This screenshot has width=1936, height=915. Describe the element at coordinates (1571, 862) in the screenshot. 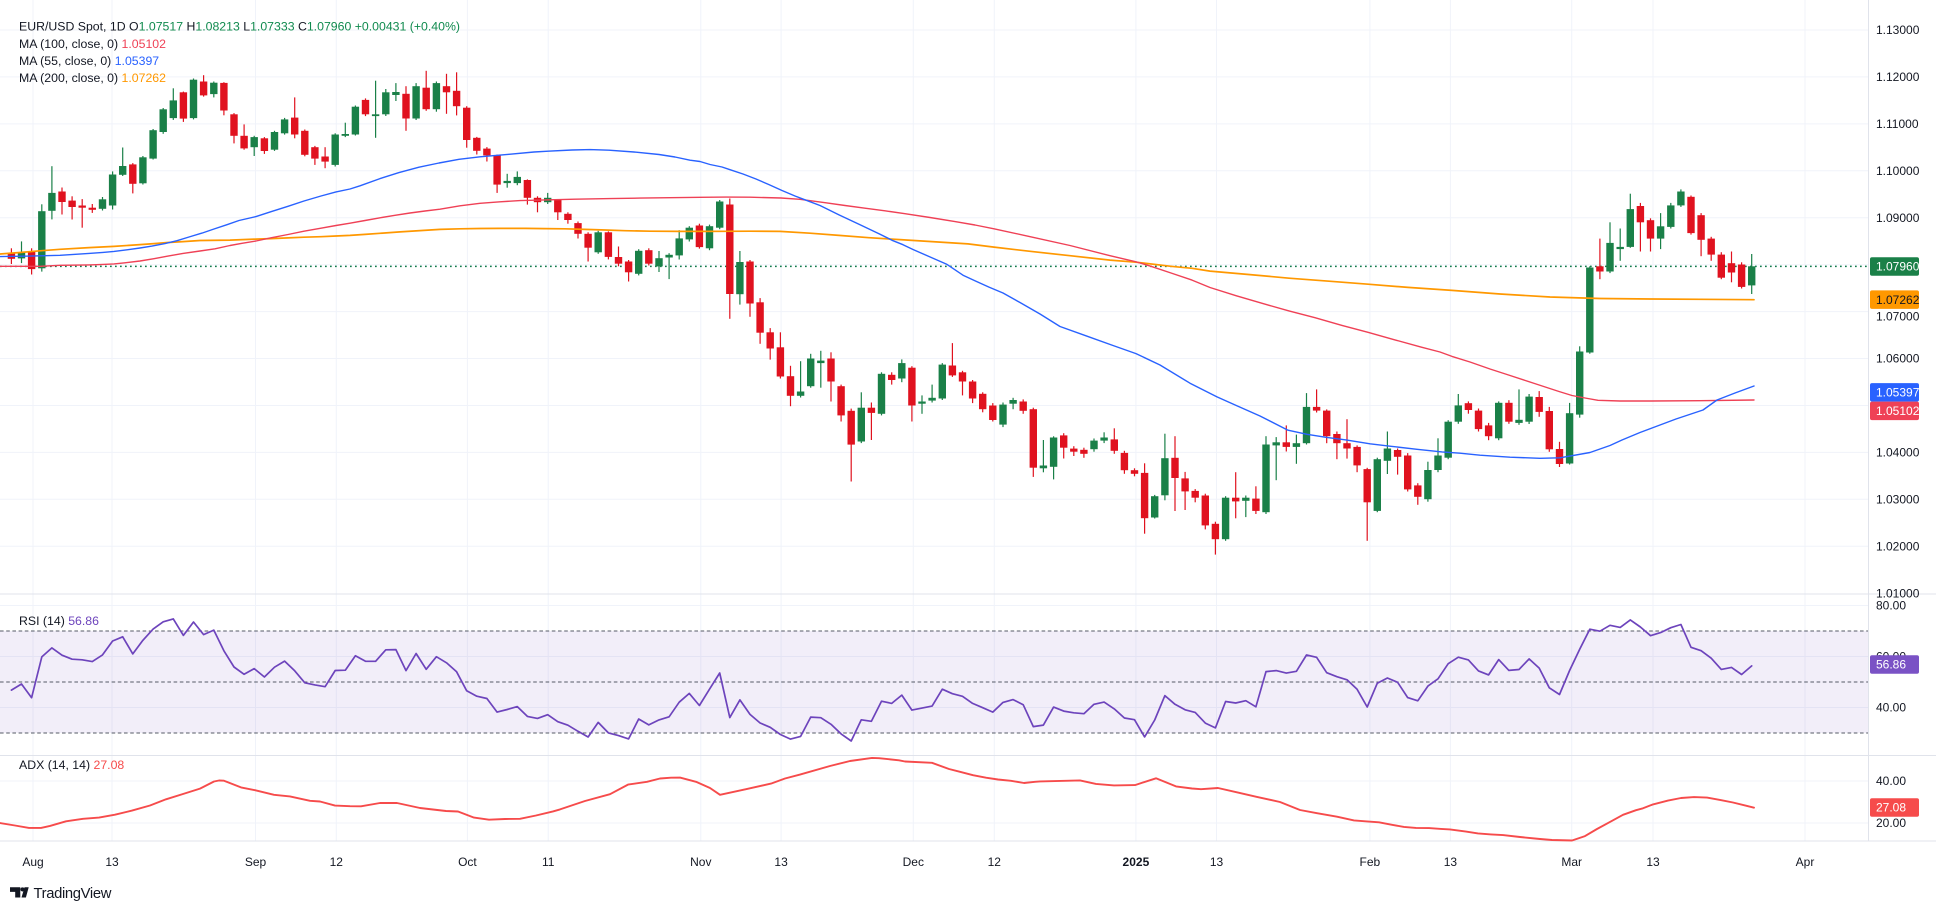

I see `svg-text: Mar` at that location.